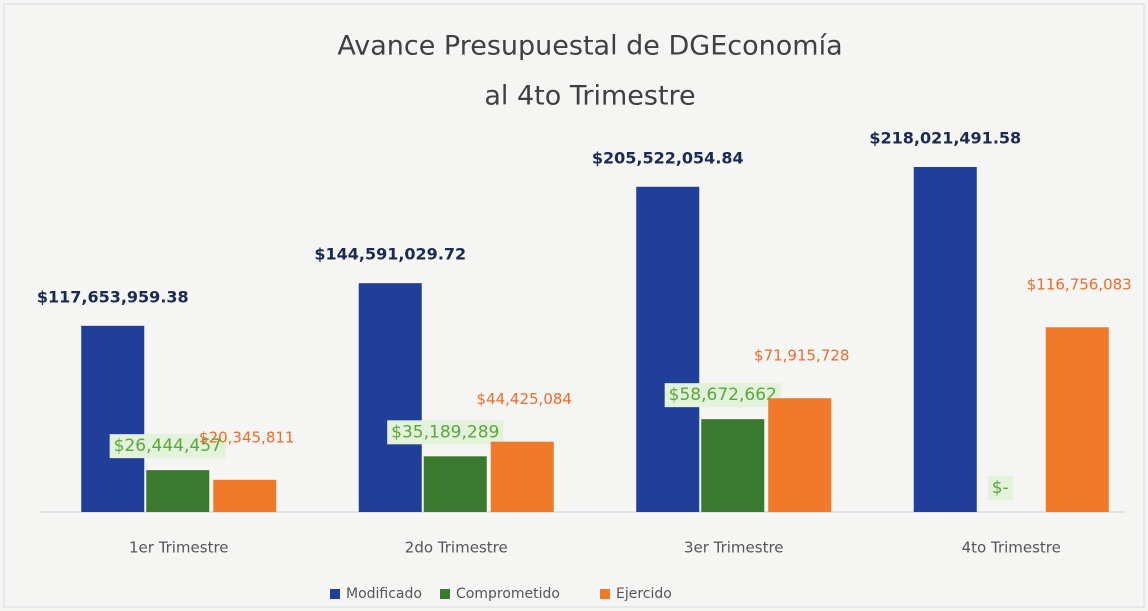  I want to click on value-label: $58,672,662, so click(723, 395).